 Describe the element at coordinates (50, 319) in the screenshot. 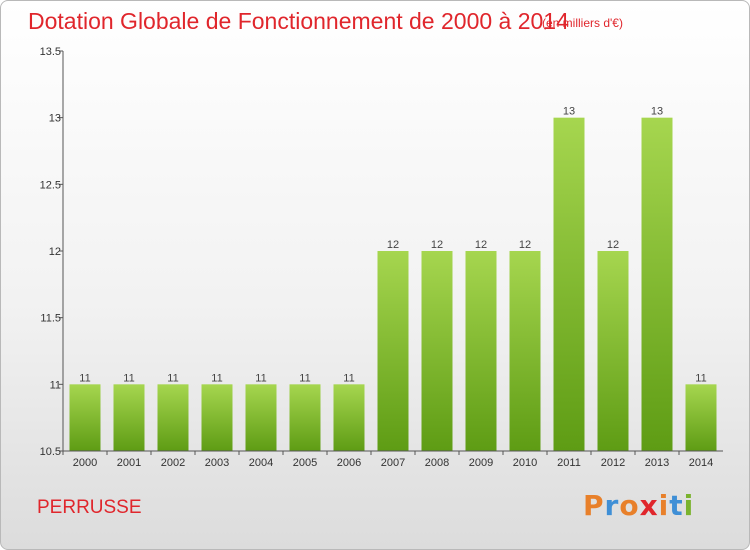

I see `y-tick-label: 11.5` at that location.